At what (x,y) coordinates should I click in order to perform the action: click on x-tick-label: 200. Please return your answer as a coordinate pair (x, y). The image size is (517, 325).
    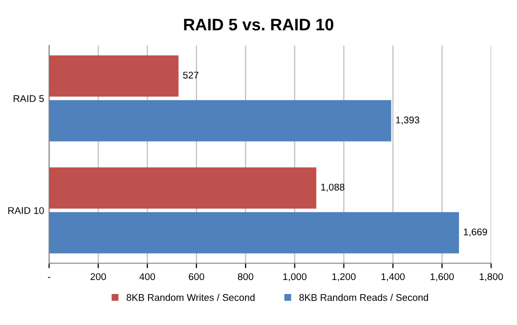
    Looking at the image, I should click on (98, 276).